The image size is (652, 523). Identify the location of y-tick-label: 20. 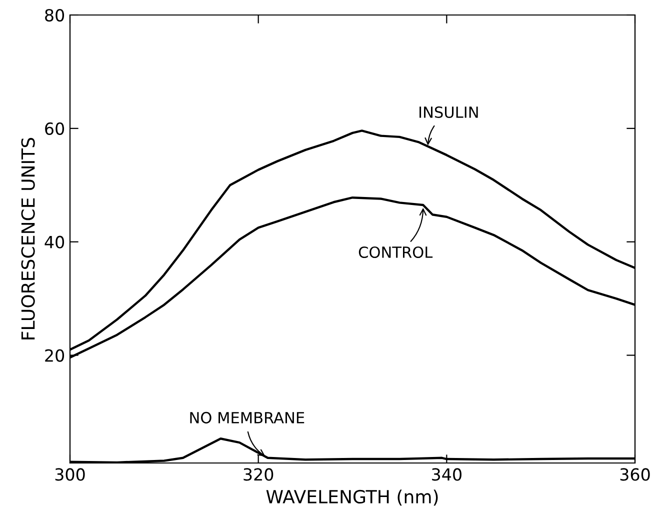
(54, 355).